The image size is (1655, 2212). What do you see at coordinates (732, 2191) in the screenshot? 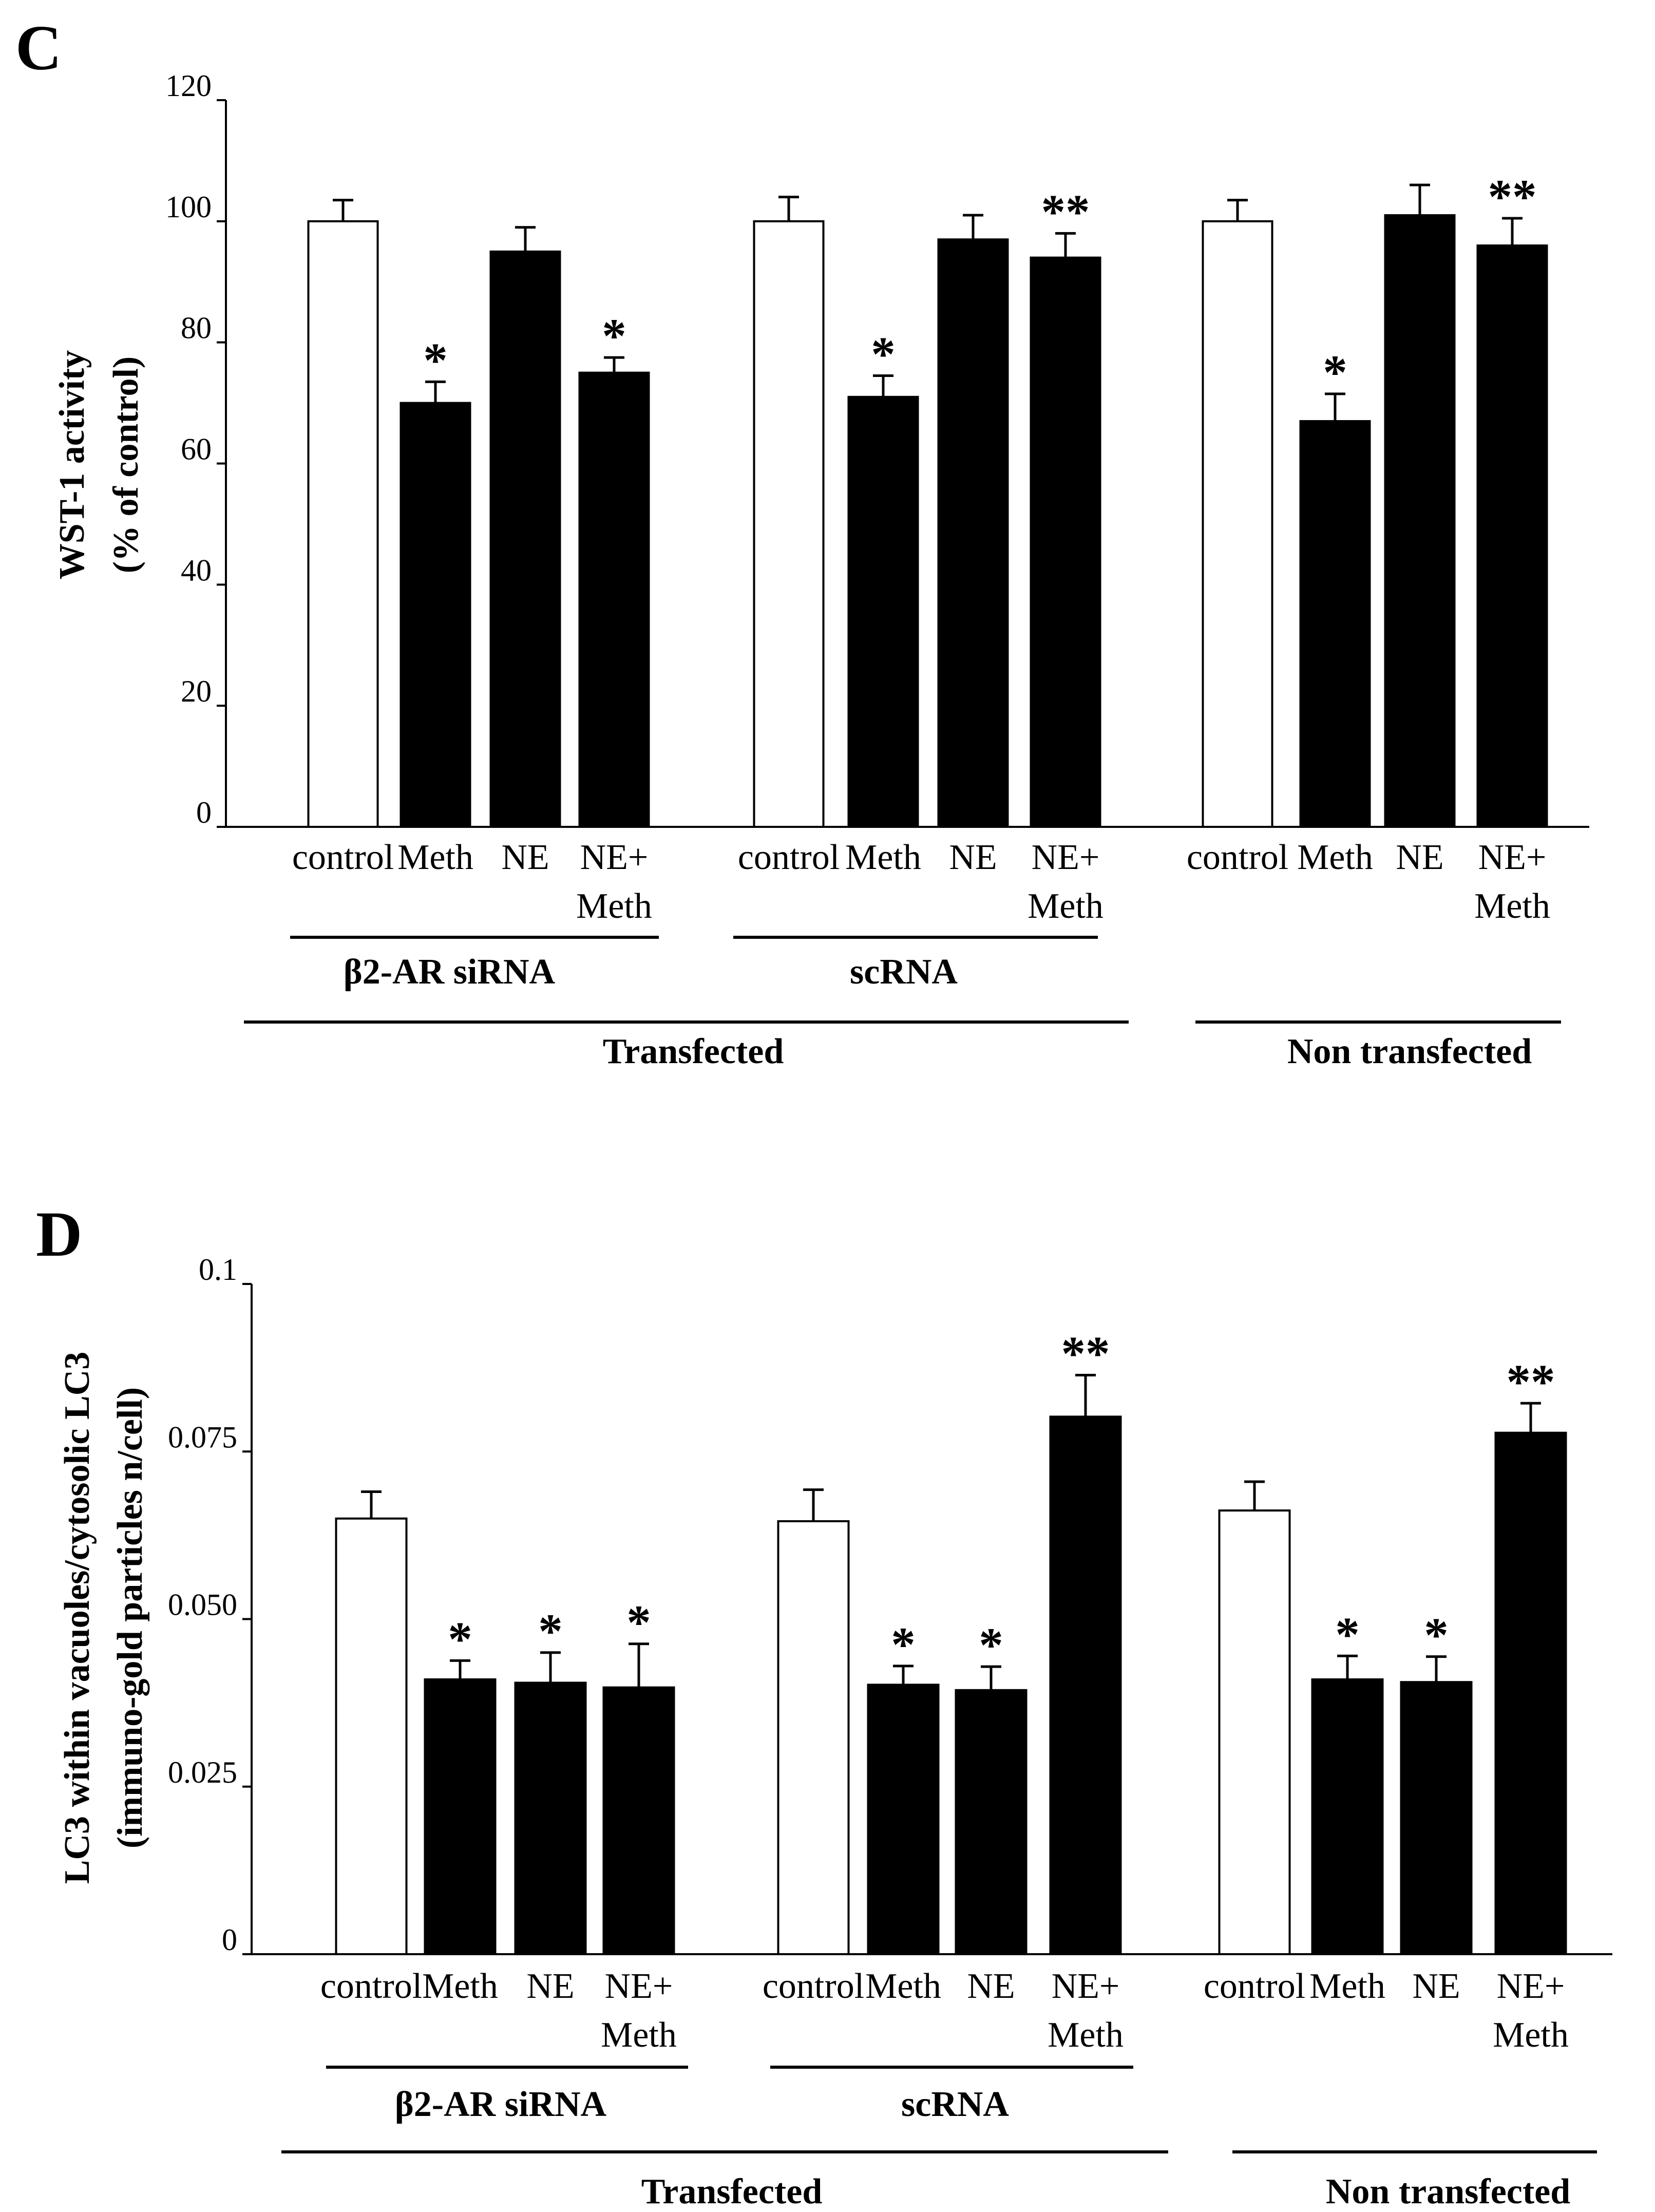
I see `panel-d-super-label-transfected: Transfected` at bounding box center [732, 2191].